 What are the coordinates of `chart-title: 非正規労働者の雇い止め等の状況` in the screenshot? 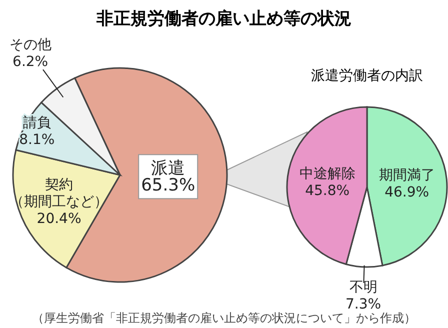 It's located at (224, 19).